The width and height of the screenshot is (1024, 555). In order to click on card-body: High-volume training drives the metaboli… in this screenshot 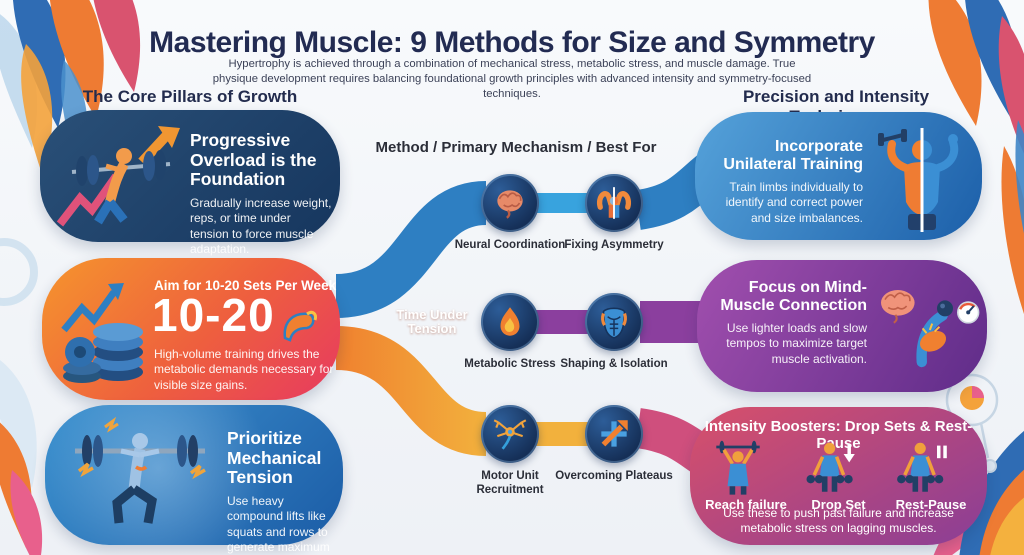, I will do `click(244, 369)`.